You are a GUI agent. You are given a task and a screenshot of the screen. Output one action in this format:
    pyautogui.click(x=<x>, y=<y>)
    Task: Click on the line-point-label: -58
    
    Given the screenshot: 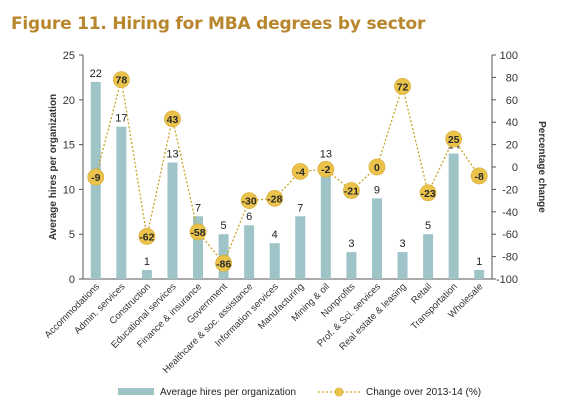 What is the action you would take?
    pyautogui.click(x=197, y=233)
    